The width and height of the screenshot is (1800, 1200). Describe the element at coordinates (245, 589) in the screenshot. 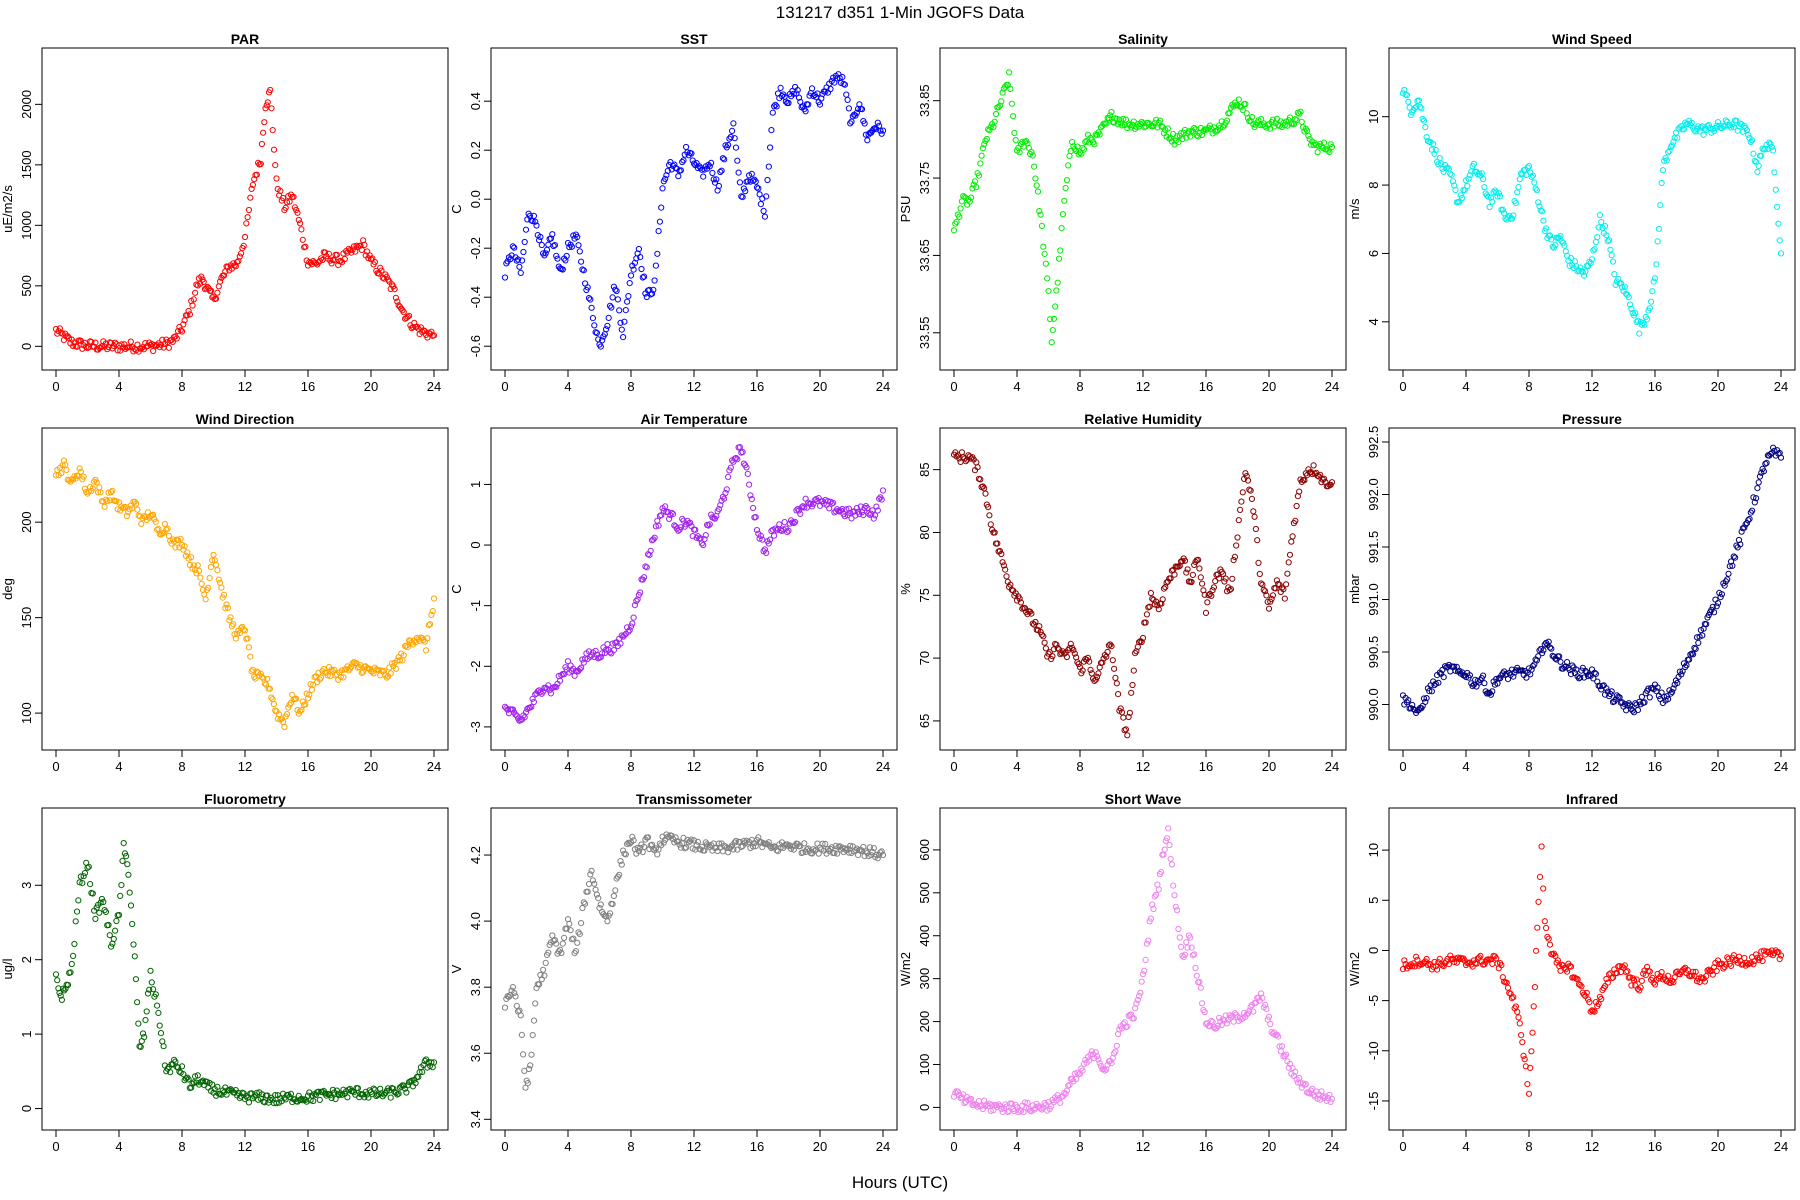

I see `panel-wind-direction-frame` at that location.